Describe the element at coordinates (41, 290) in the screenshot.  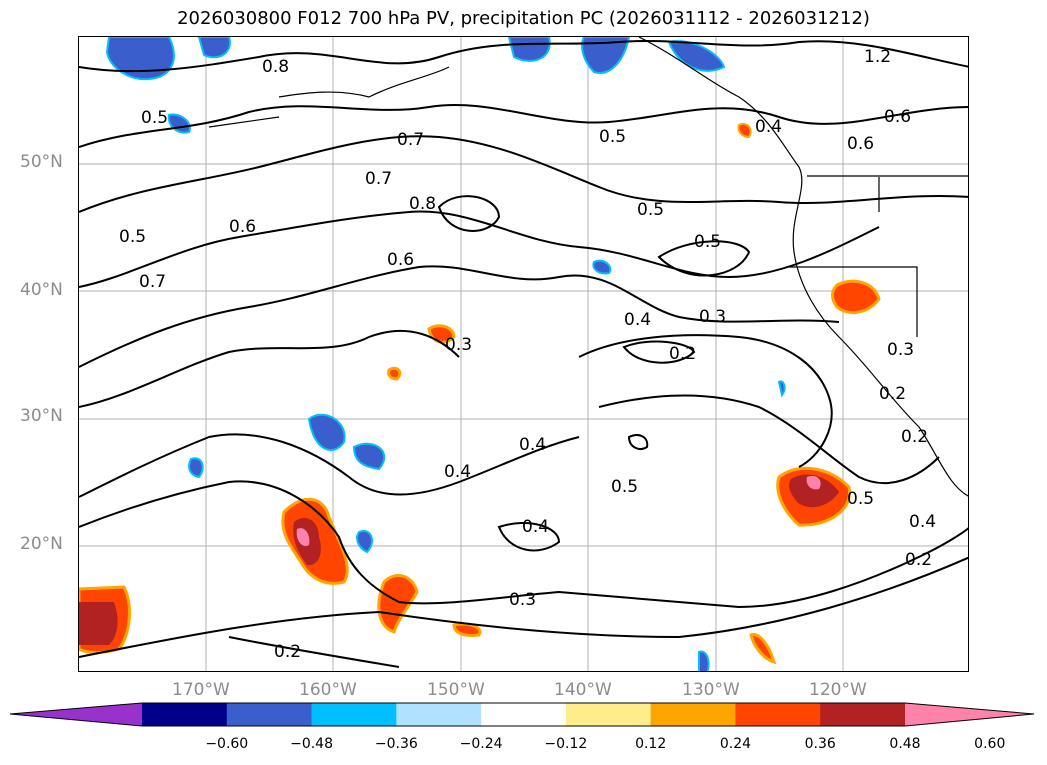
I see `lat-label: 40°N` at that location.